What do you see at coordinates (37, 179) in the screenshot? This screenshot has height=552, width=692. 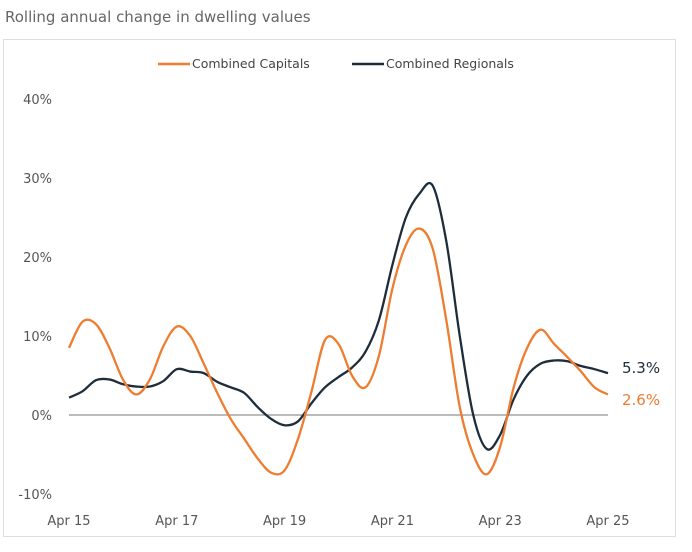 I see `y-tick-label: 30%` at bounding box center [37, 179].